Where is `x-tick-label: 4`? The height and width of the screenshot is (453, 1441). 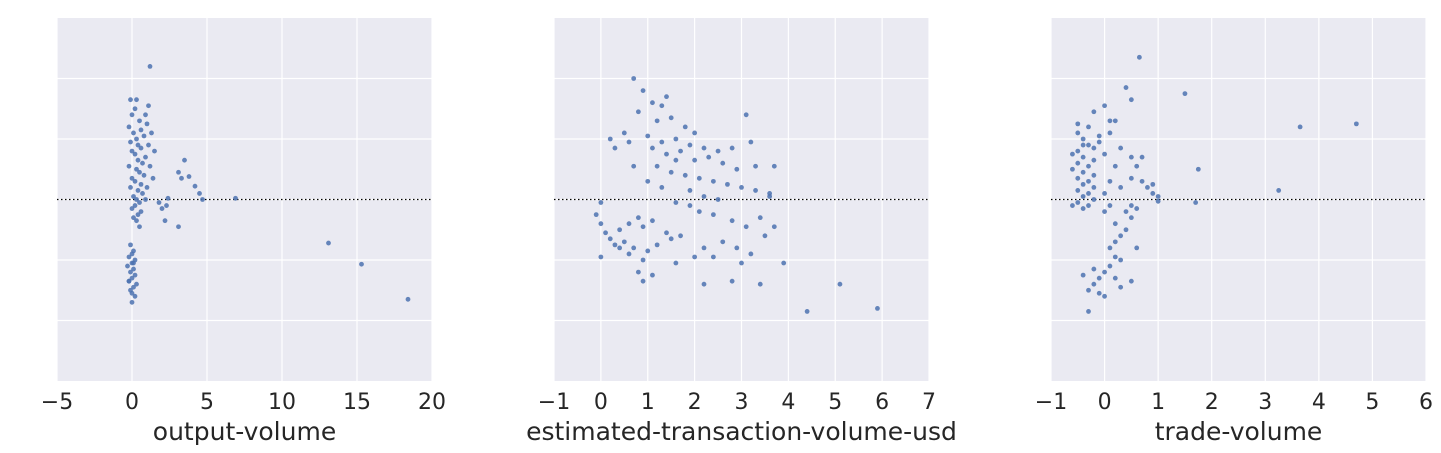
x-tick-label: 4 is located at coordinates (1319, 402).